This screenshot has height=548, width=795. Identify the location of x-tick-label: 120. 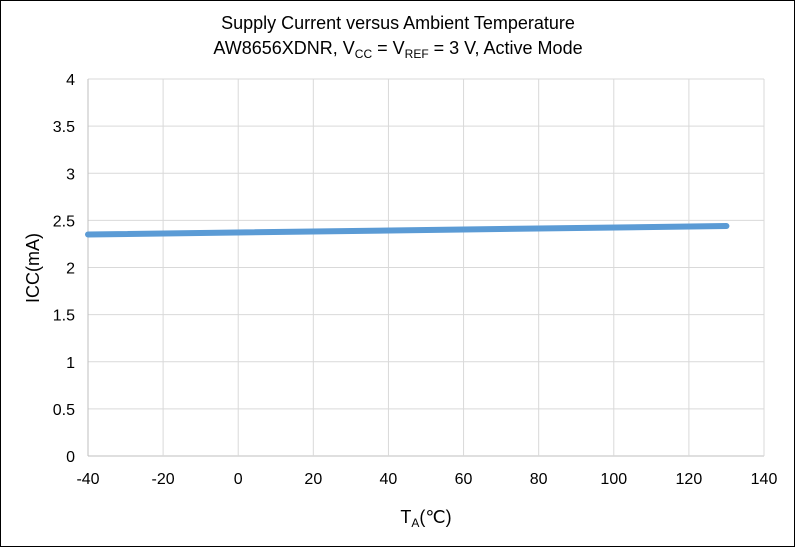
(689, 479).